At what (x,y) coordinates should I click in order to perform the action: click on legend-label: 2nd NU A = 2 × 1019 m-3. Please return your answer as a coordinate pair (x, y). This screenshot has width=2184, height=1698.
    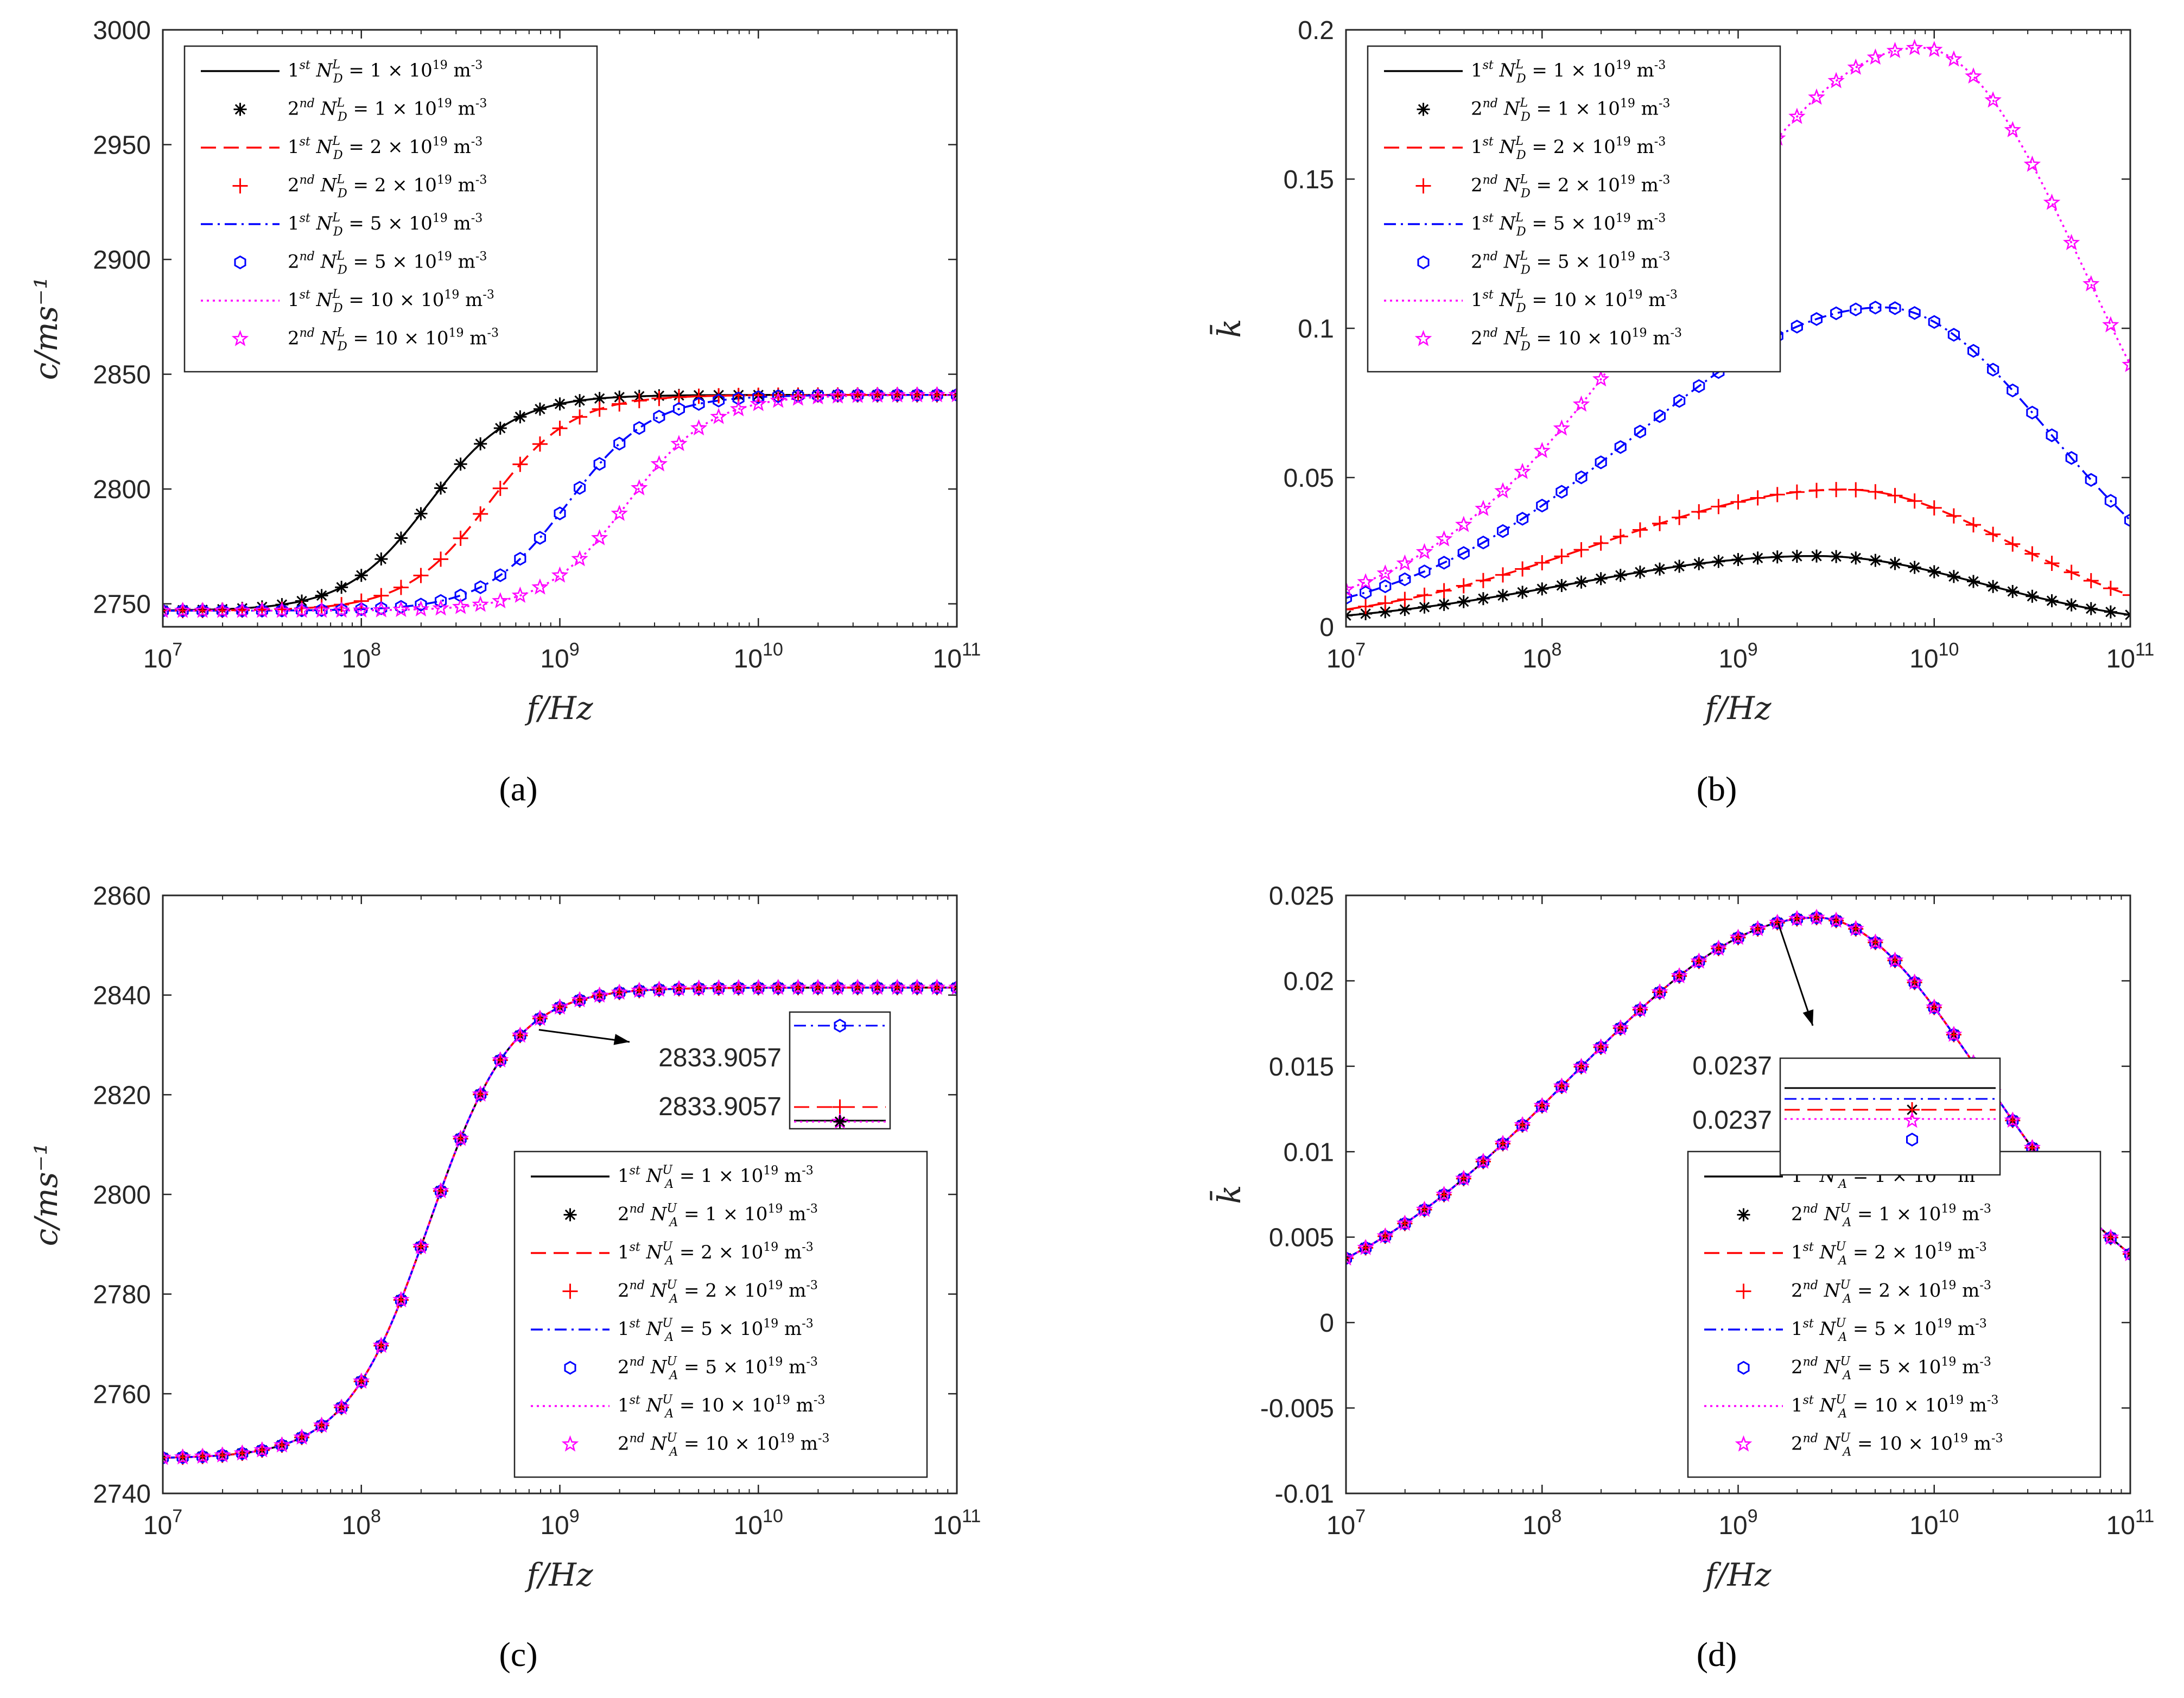
    Looking at the image, I should click on (718, 1292).